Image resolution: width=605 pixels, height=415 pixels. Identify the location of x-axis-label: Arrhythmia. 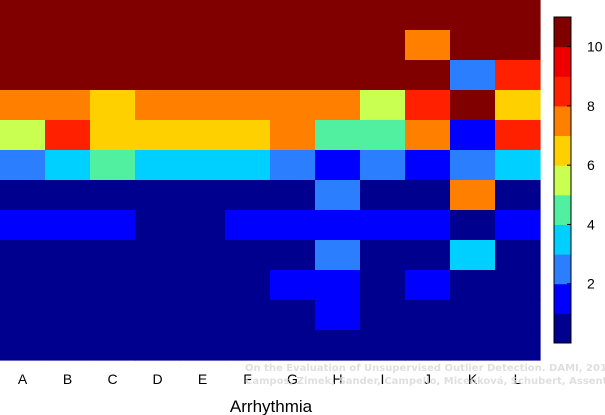
(271, 406).